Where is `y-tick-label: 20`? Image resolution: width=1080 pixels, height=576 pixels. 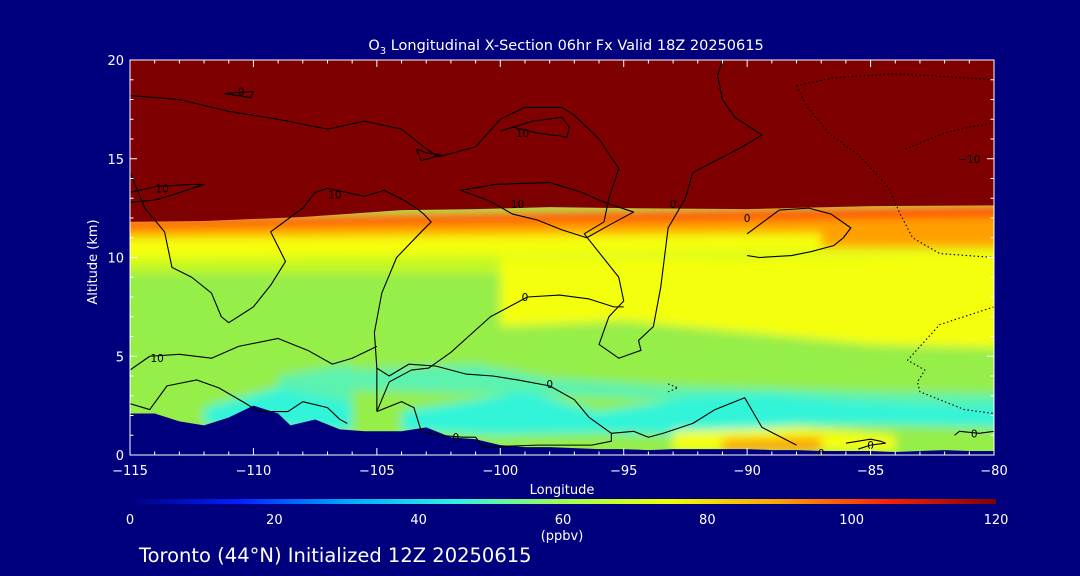
y-tick-label: 20 is located at coordinates (115, 61).